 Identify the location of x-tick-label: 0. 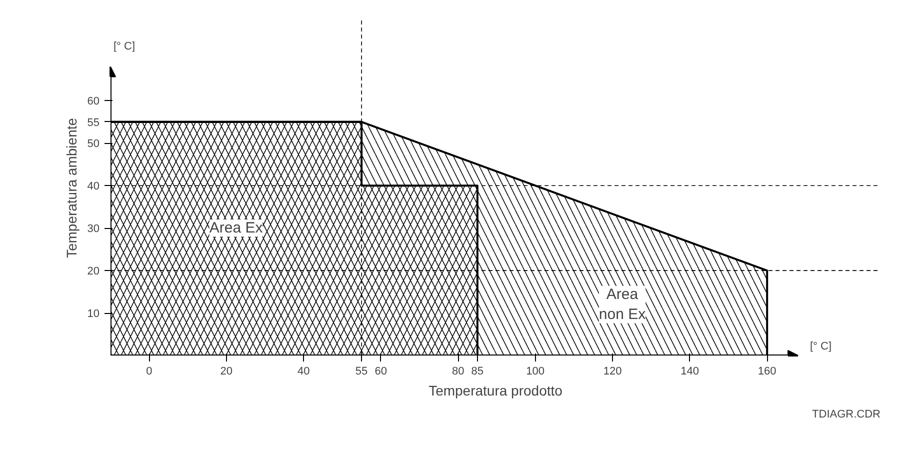
(149, 372).